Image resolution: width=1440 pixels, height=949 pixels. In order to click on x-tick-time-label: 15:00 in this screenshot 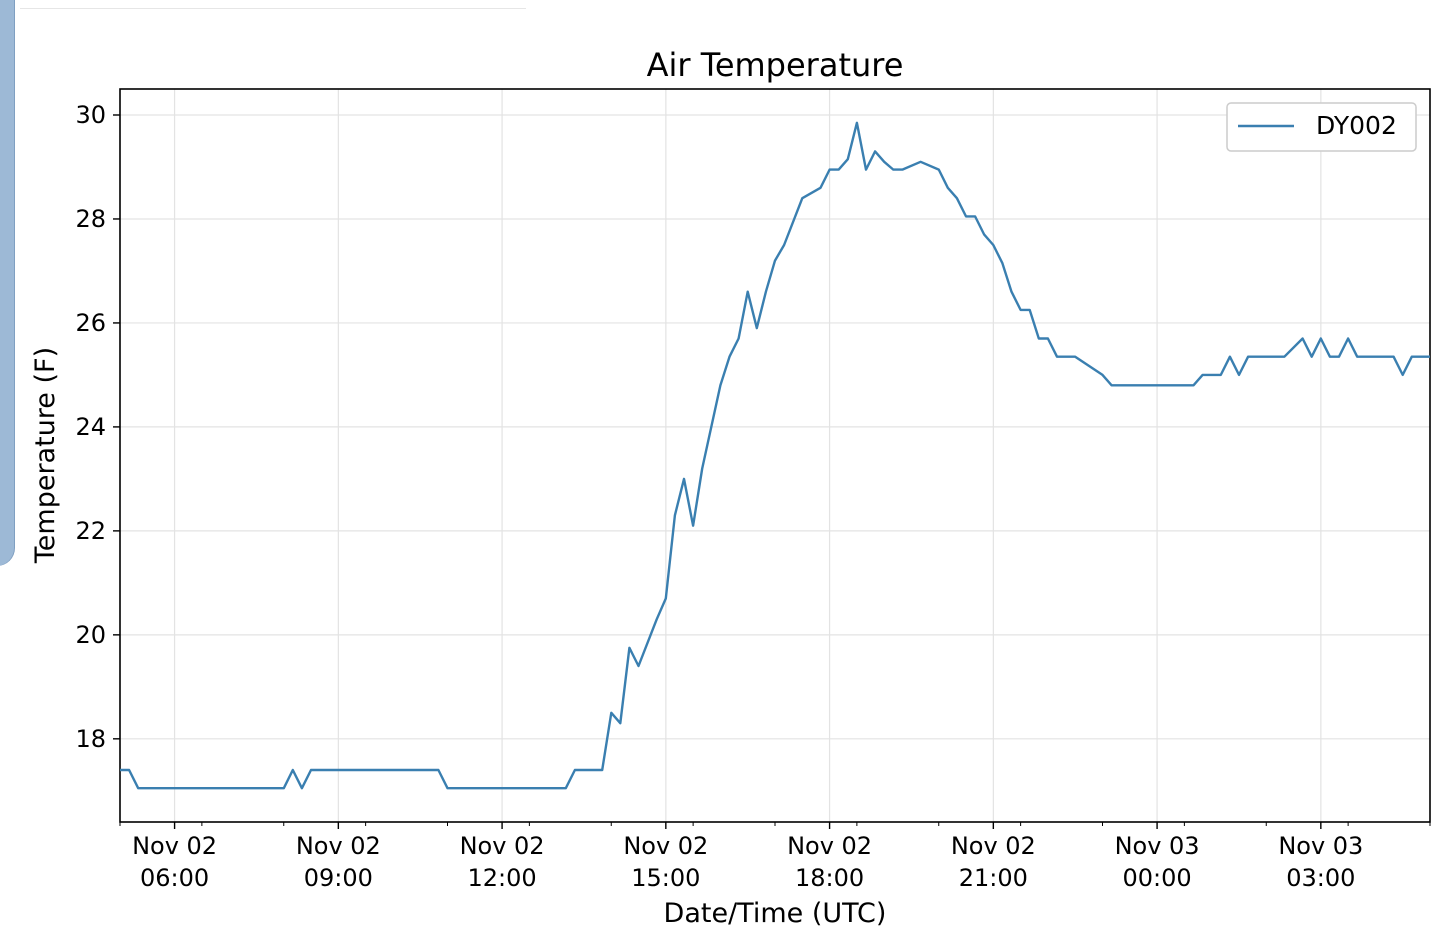, I will do `click(665, 878)`.